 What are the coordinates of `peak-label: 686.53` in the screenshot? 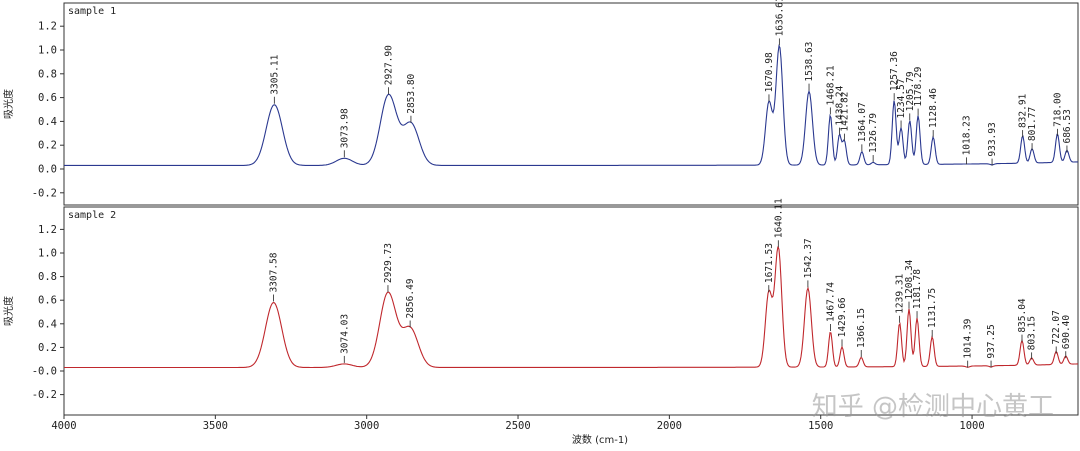 It's located at (1067, 126).